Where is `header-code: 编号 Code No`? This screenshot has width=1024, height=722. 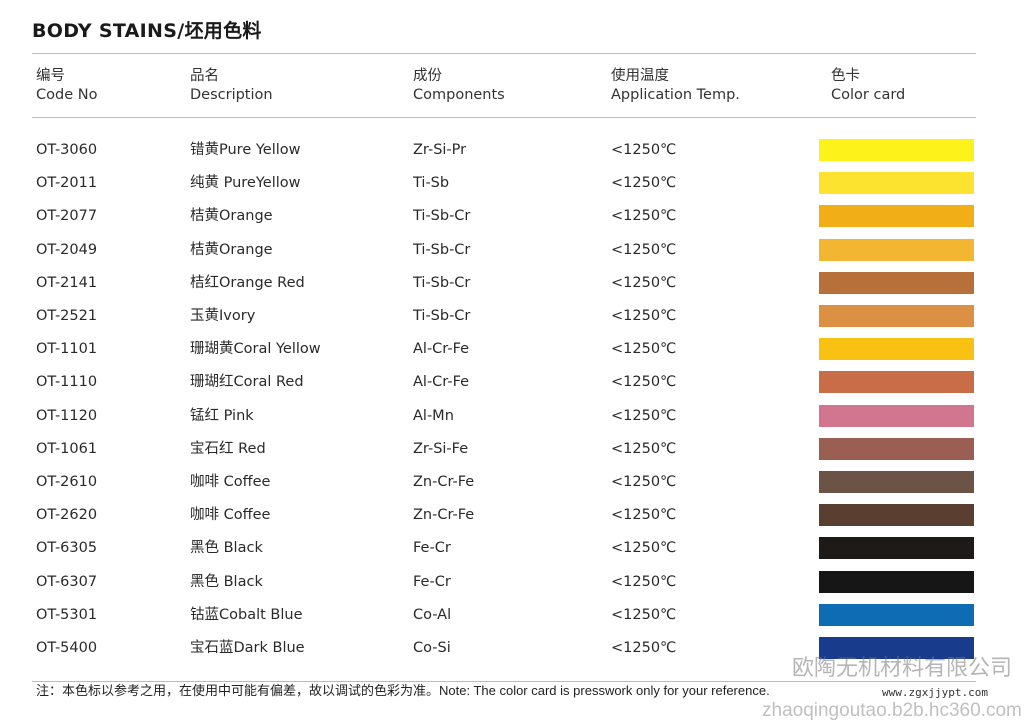
header-code: 编号 Code No is located at coordinates (66, 86).